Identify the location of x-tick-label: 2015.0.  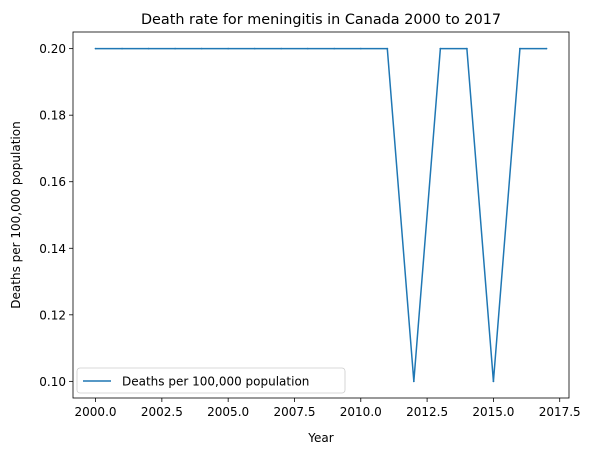
(493, 412).